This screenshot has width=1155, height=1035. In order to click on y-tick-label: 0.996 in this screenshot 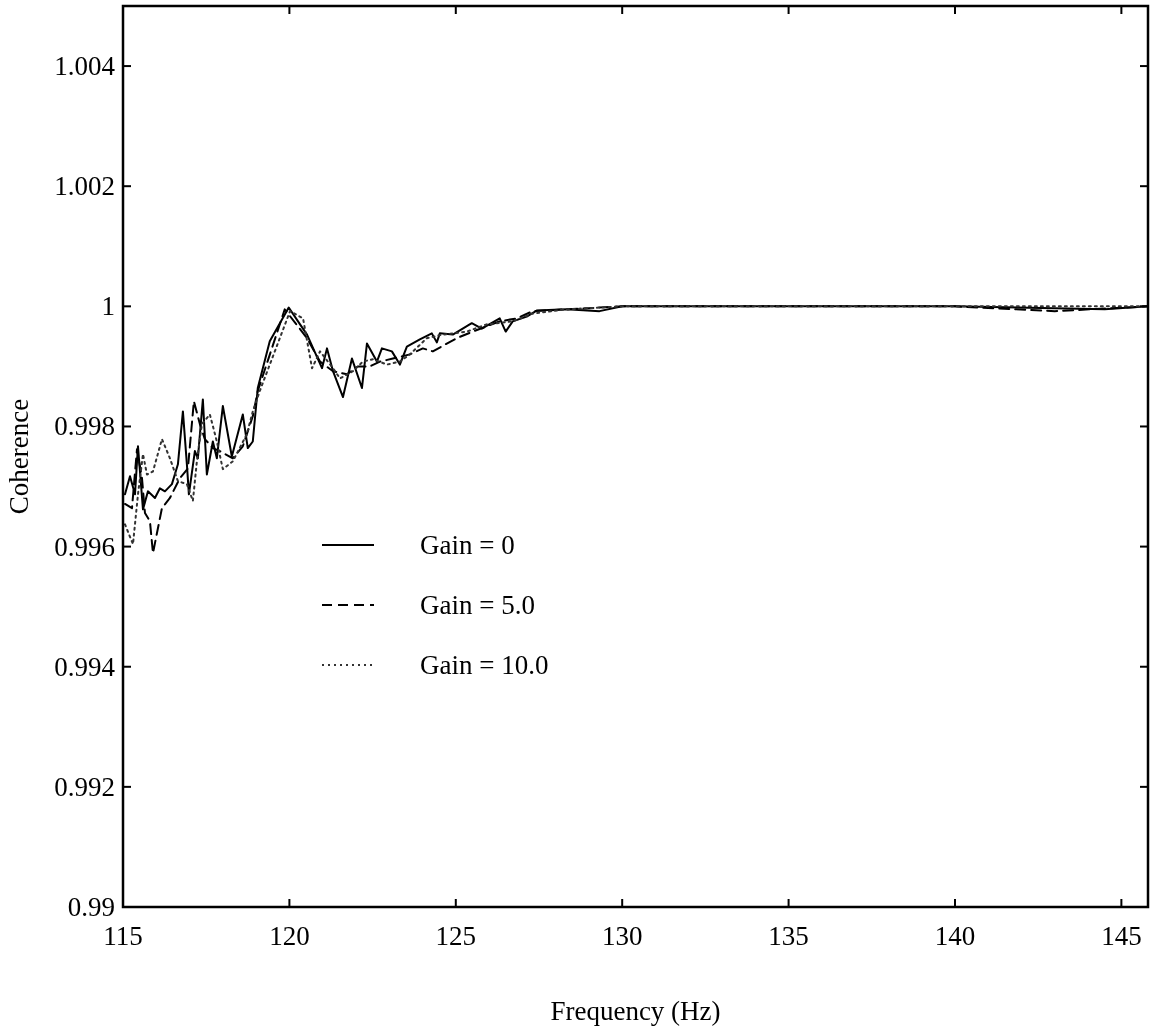, I will do `click(84, 546)`.